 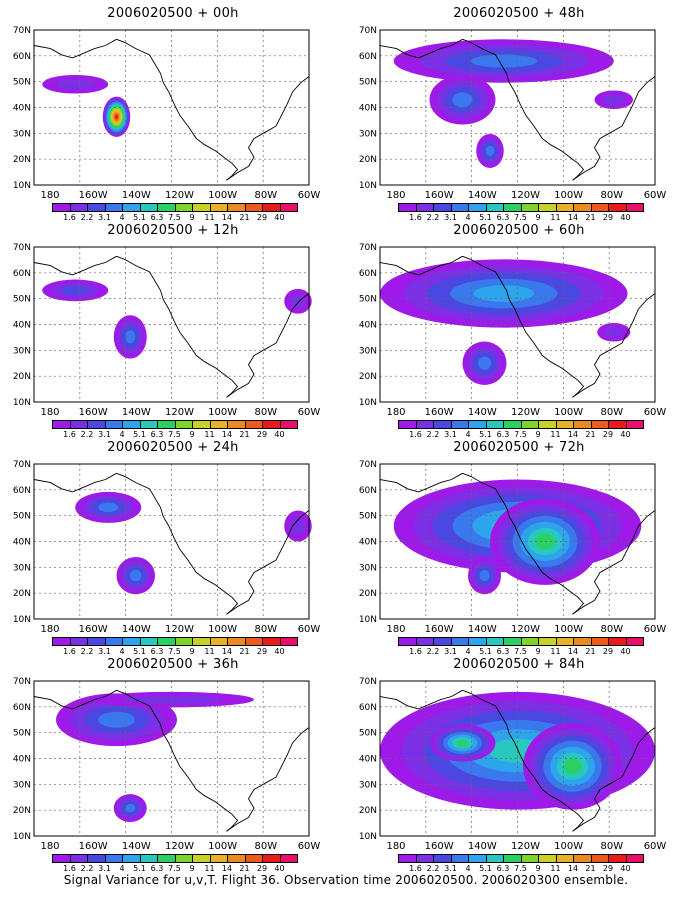 What do you see at coordinates (136, 846) in the screenshot?
I see `longitude-label: 140W` at bounding box center [136, 846].